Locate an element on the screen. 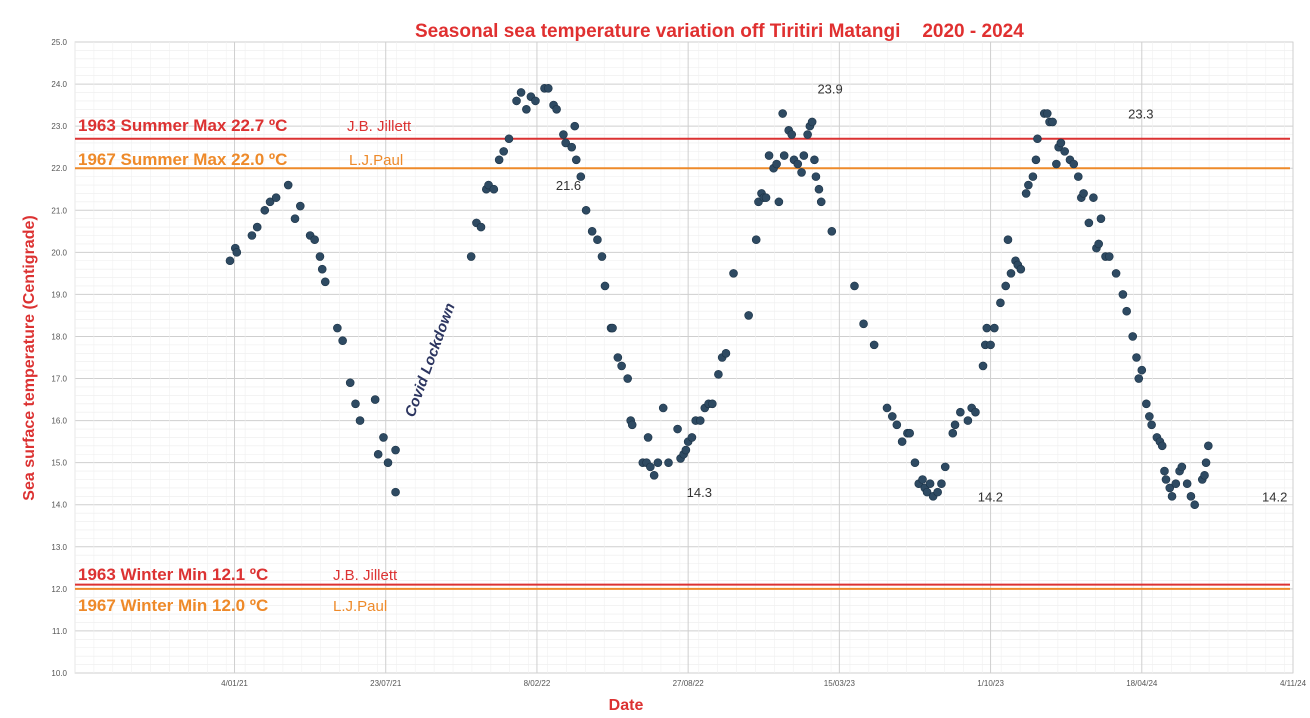  x-tick-label: 23/07/21 is located at coordinates (386, 683).